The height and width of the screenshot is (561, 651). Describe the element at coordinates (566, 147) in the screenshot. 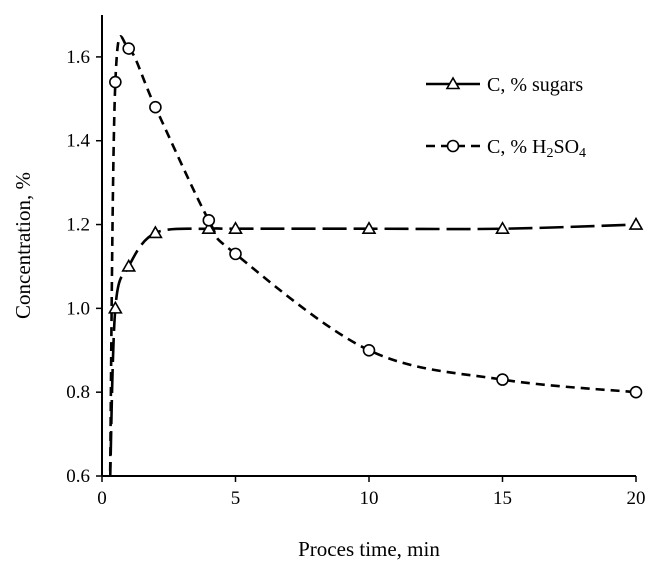

I see `legend-text-part: SO` at that location.